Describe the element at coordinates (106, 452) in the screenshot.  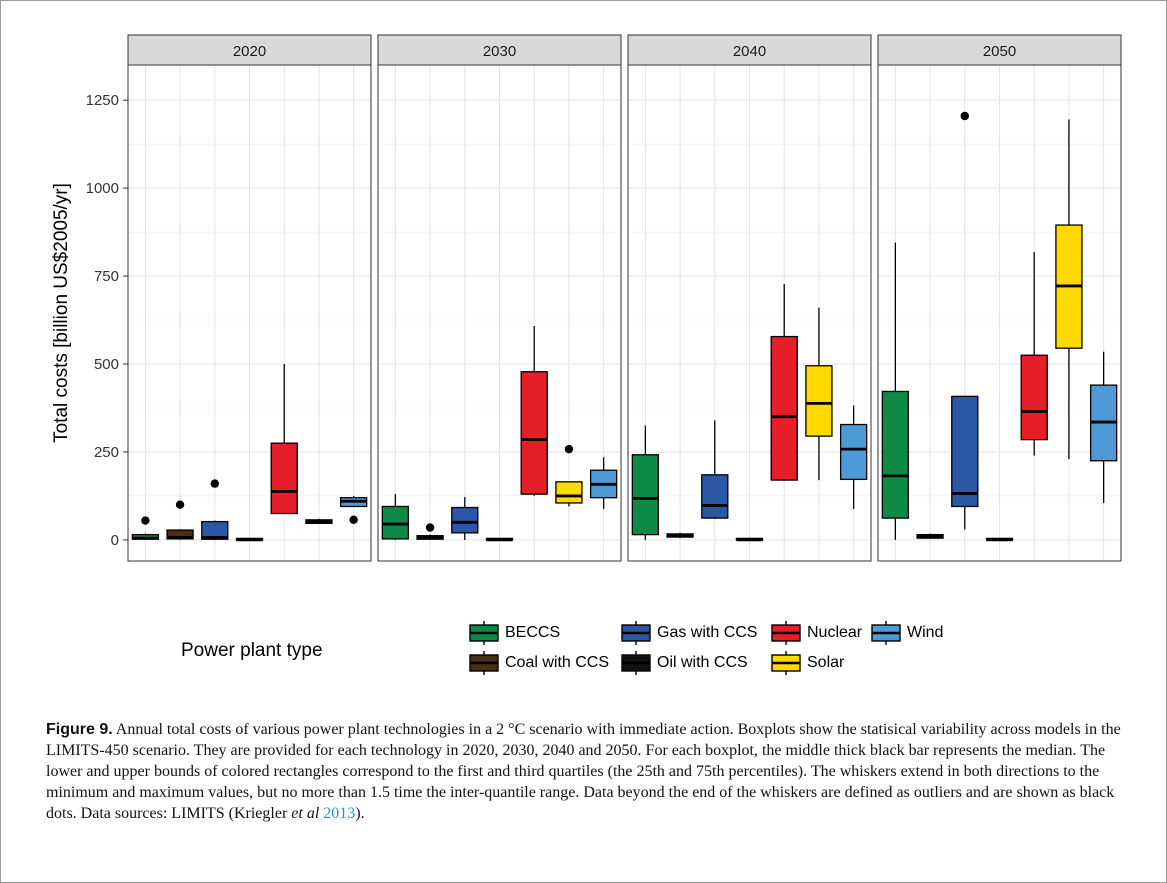
I see `y-tick-label: 250` at that location.